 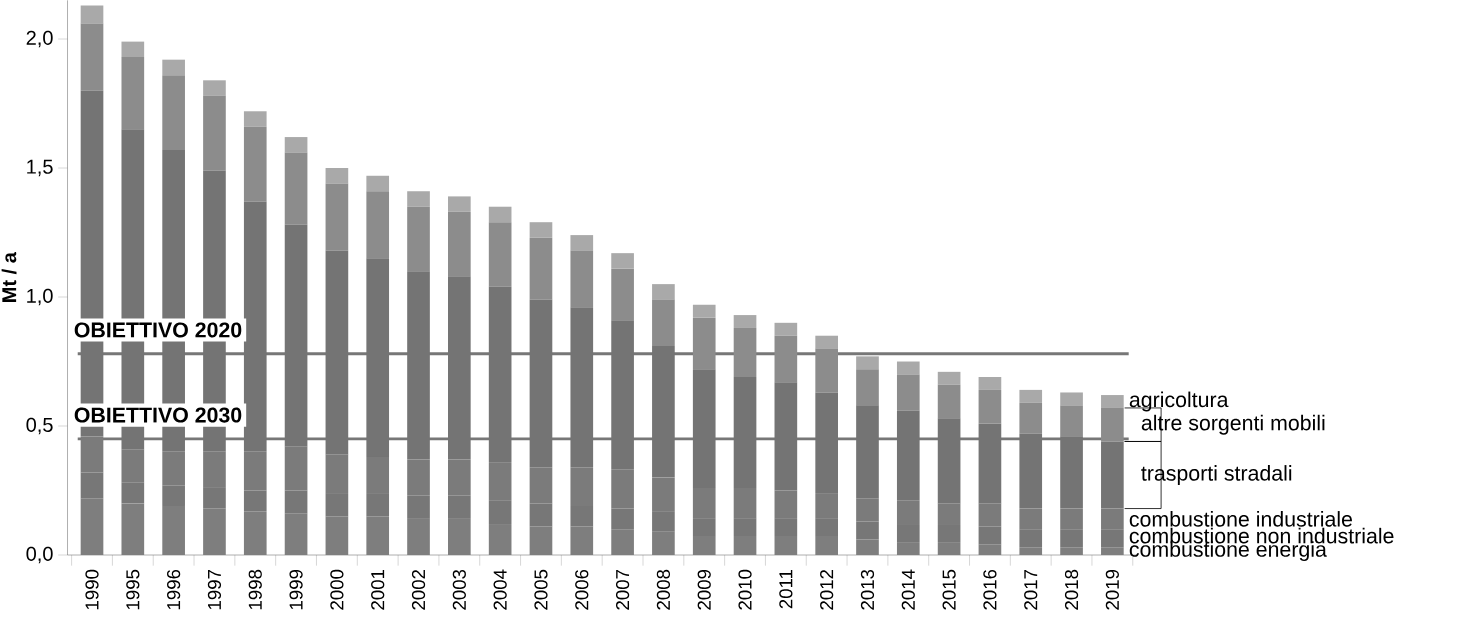 What do you see at coordinates (158, 415) in the screenshot?
I see `ref-line-label: OBIETTIVO 2030` at bounding box center [158, 415].